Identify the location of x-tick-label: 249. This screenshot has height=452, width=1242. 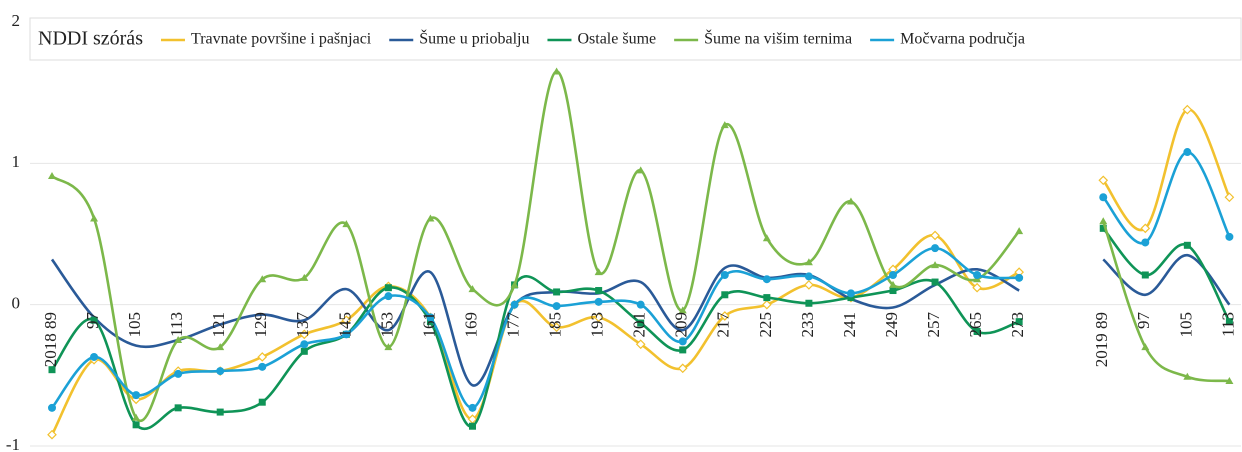
(891, 325).